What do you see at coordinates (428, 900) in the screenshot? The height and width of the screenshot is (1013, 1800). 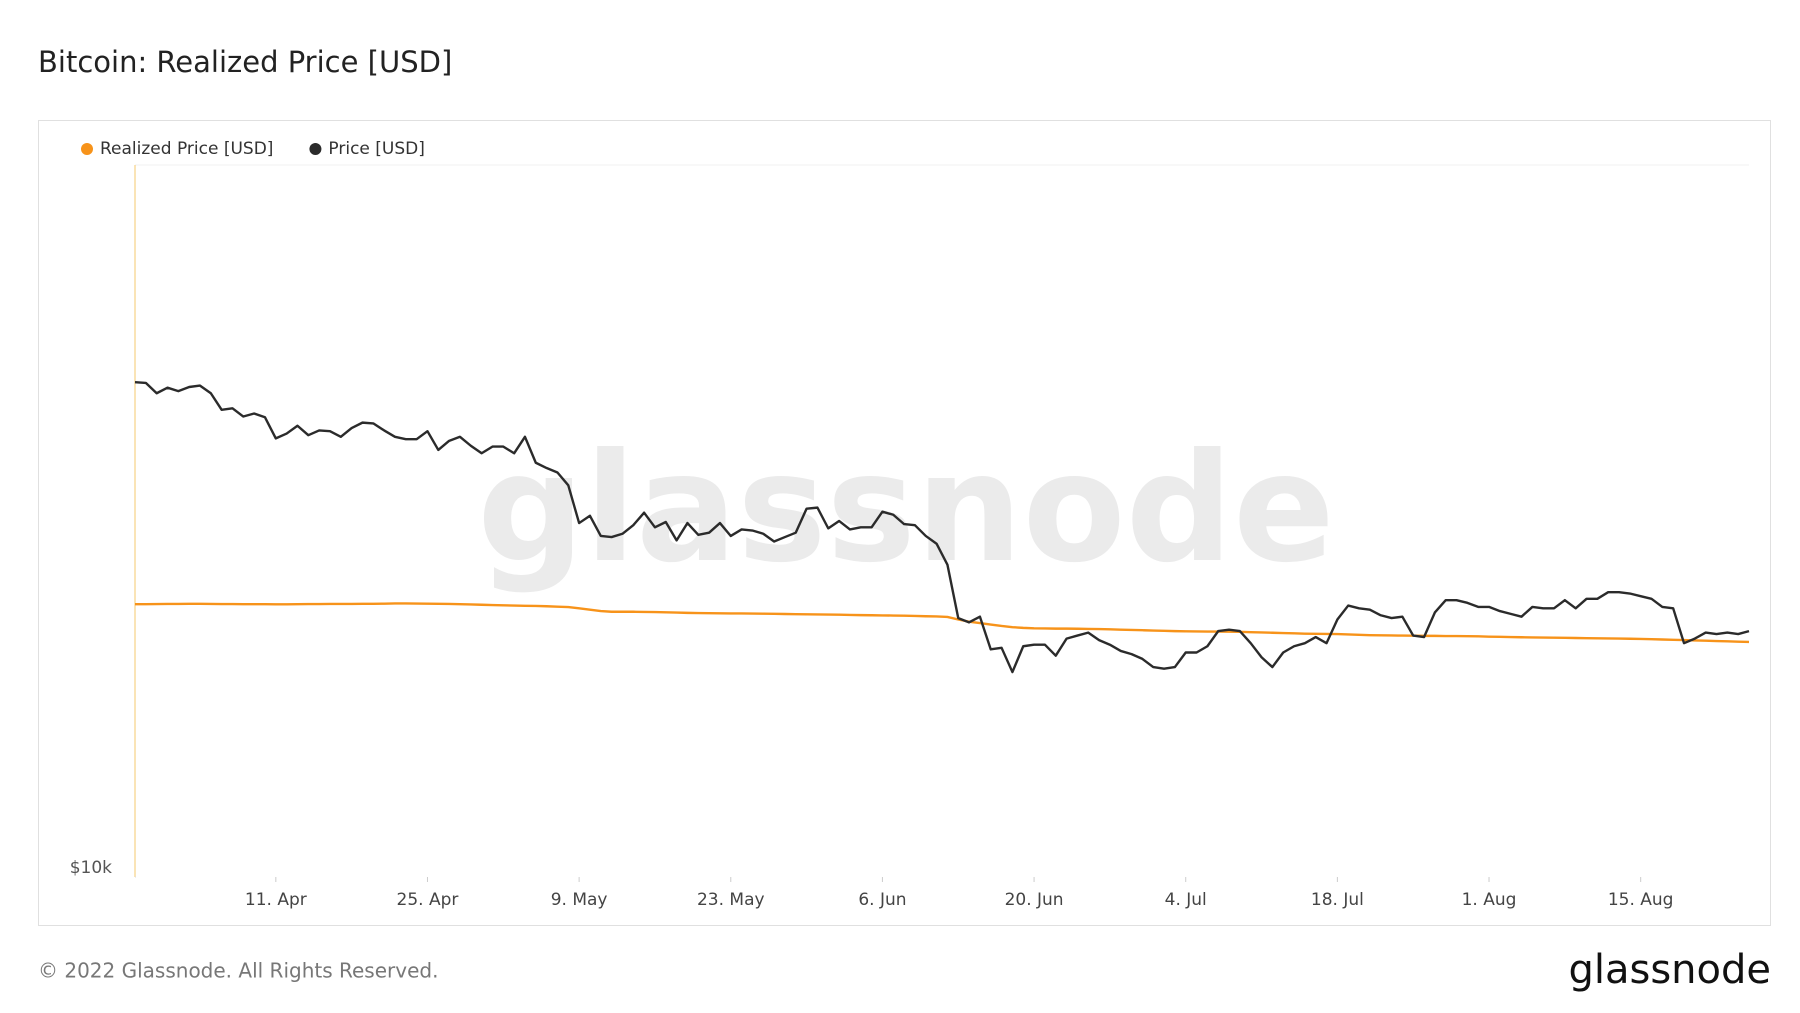 I see `x-tick-label: 25. Apr` at bounding box center [428, 900].